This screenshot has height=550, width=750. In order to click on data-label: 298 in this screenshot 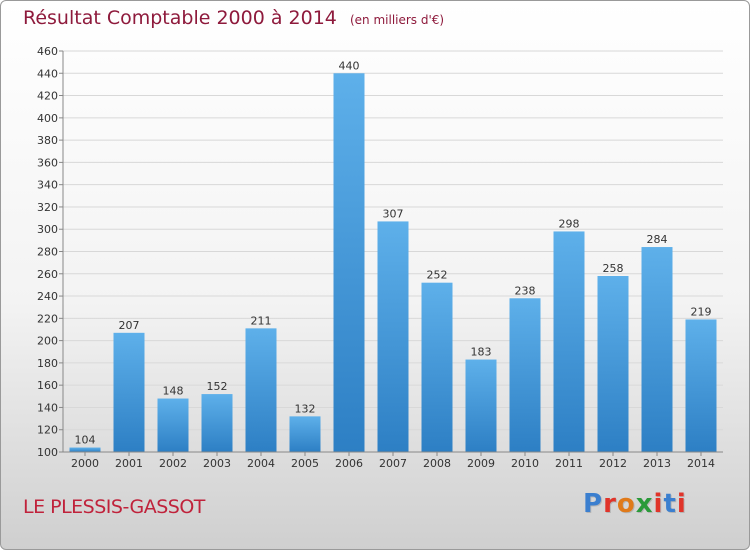, I will do `click(569, 223)`.